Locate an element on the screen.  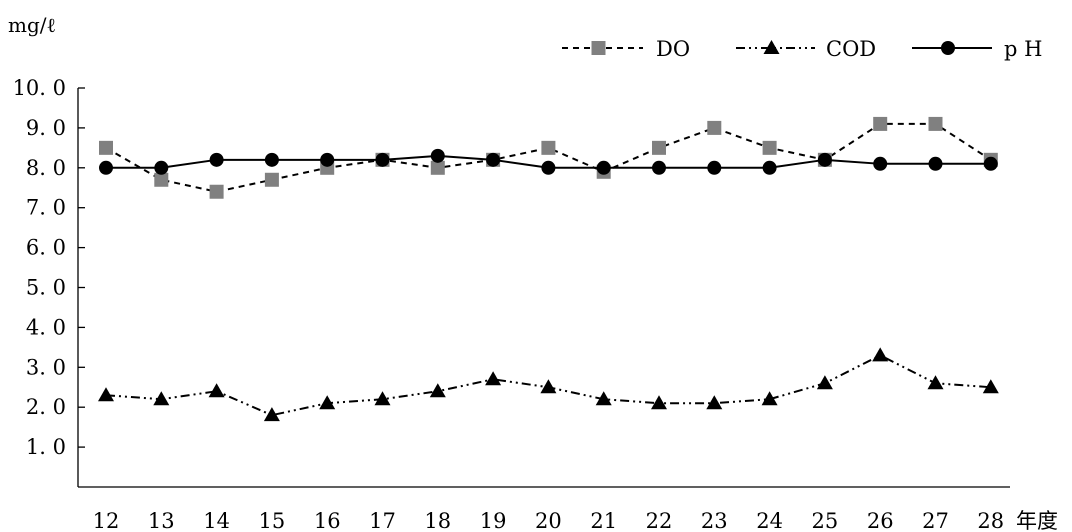
x-tick-label: 12 is located at coordinates (106, 520).